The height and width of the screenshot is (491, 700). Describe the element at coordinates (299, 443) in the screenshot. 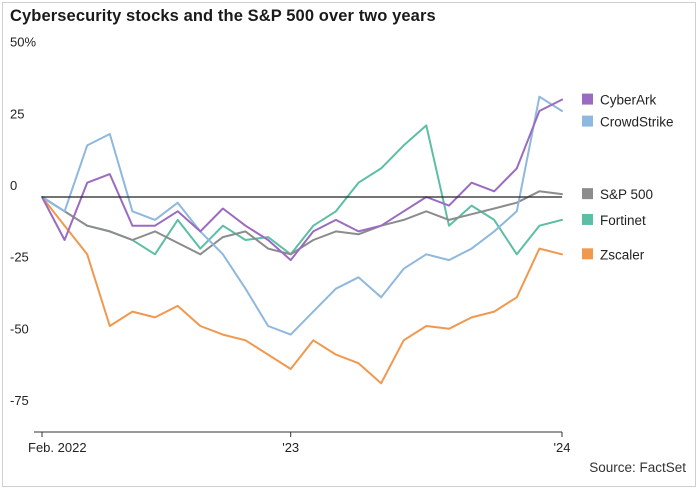

I see `x-axis: Feb. 2022 '23 '24` at that location.